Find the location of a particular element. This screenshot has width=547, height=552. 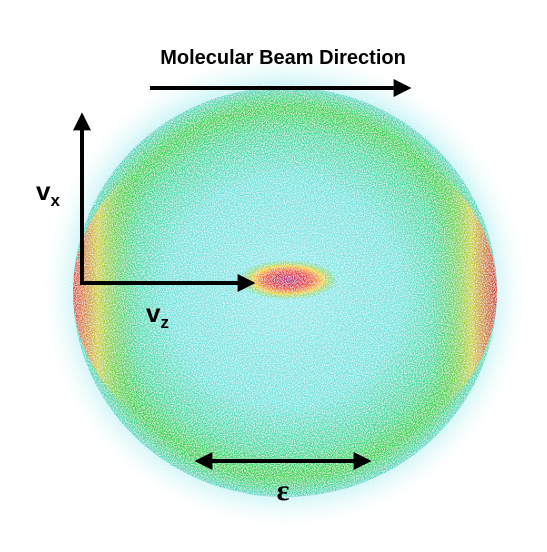

epsilon-label: ε is located at coordinates (283, 490).